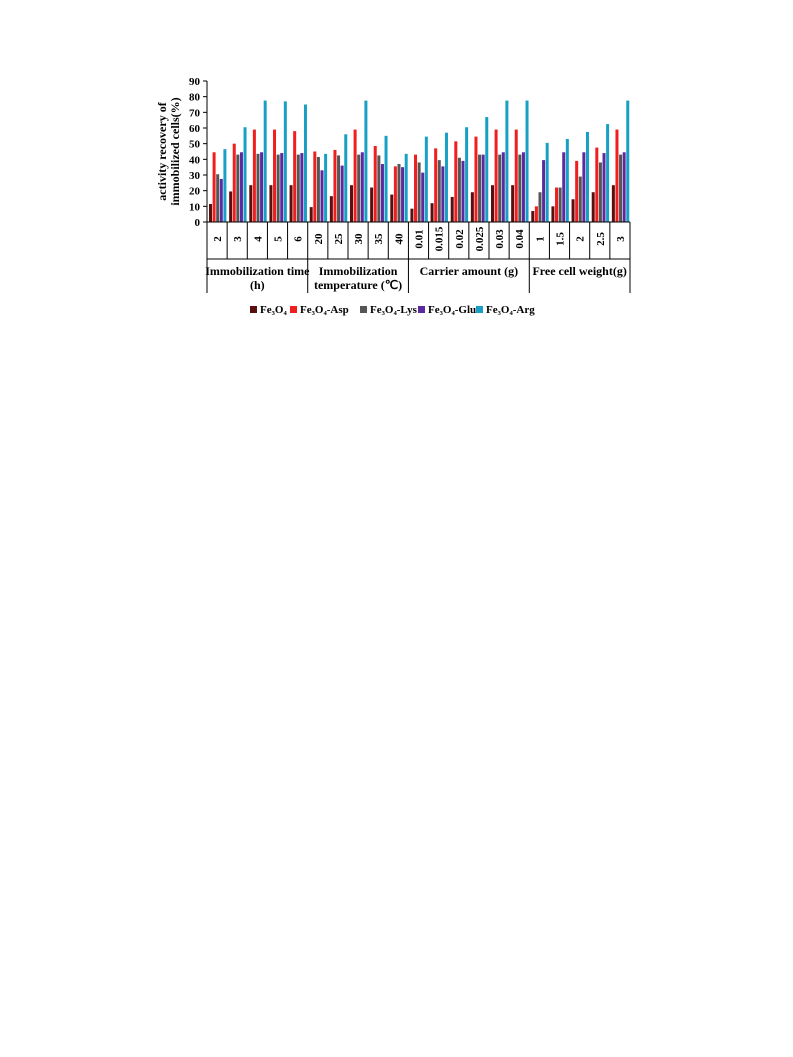  I want to click on x-tick-label: 35, so click(379, 239).